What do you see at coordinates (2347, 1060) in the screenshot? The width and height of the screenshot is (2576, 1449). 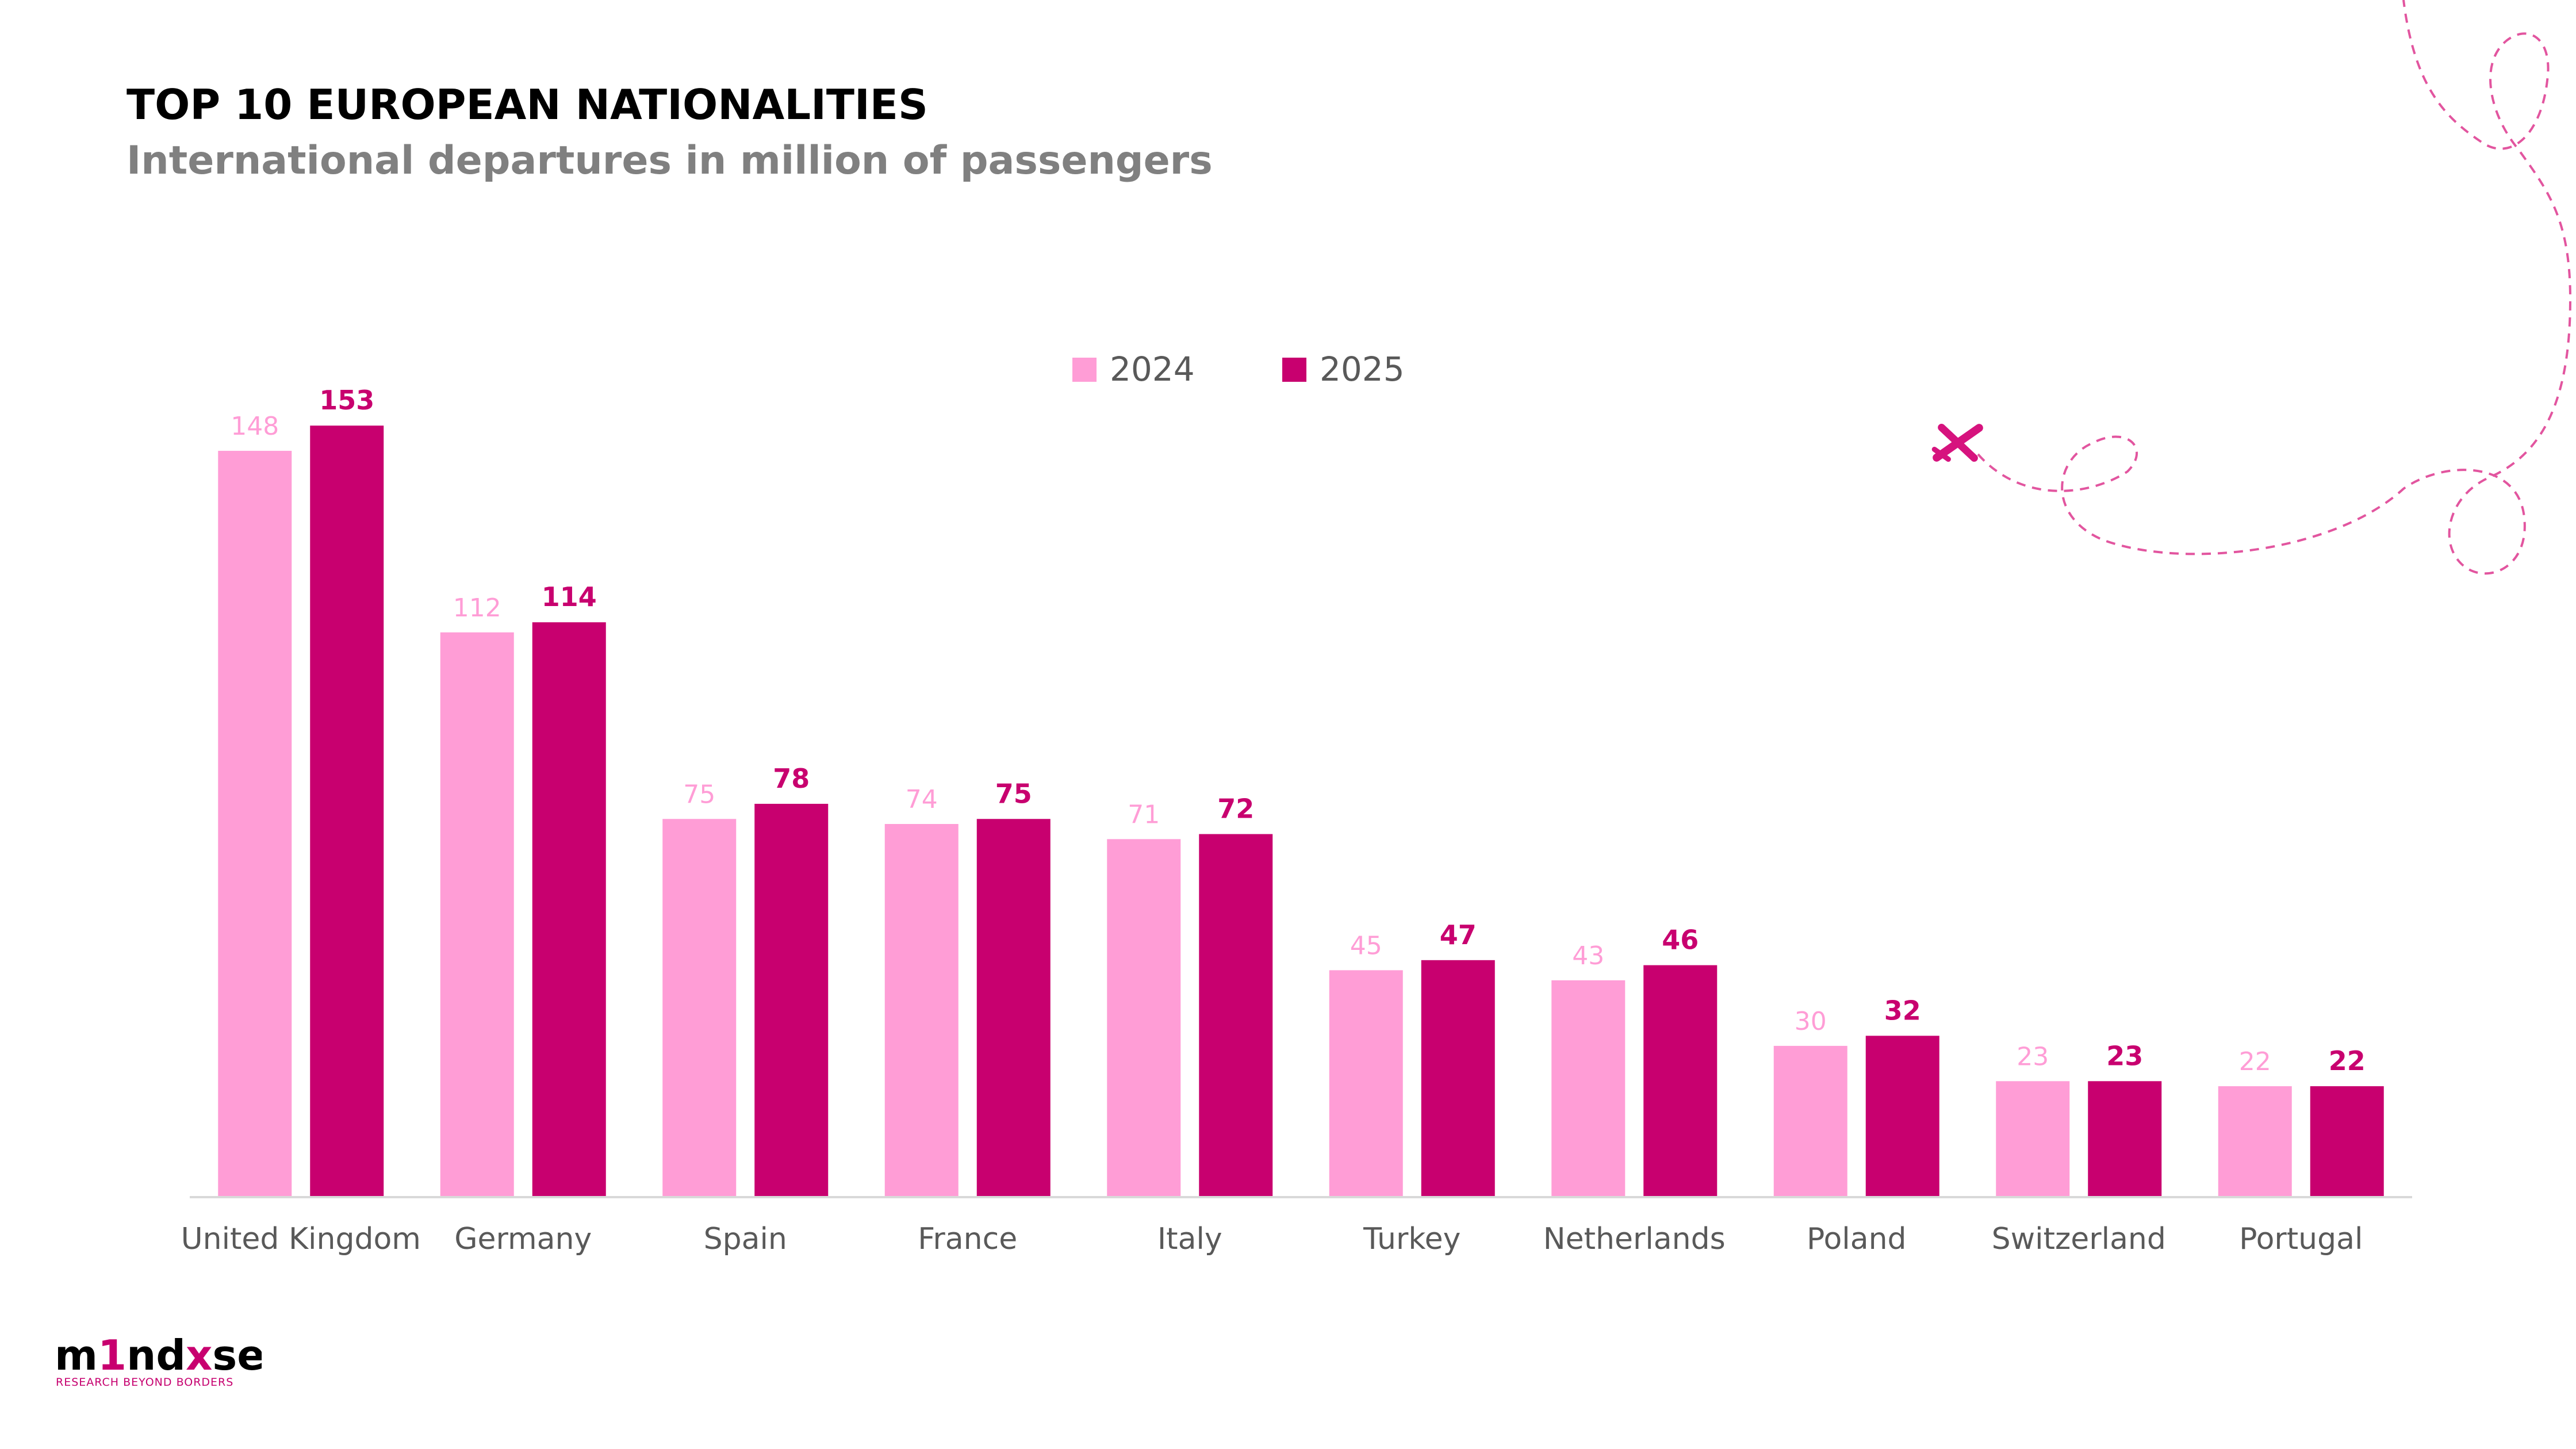 I see `data-label-2025-portugal: 22` at bounding box center [2347, 1060].